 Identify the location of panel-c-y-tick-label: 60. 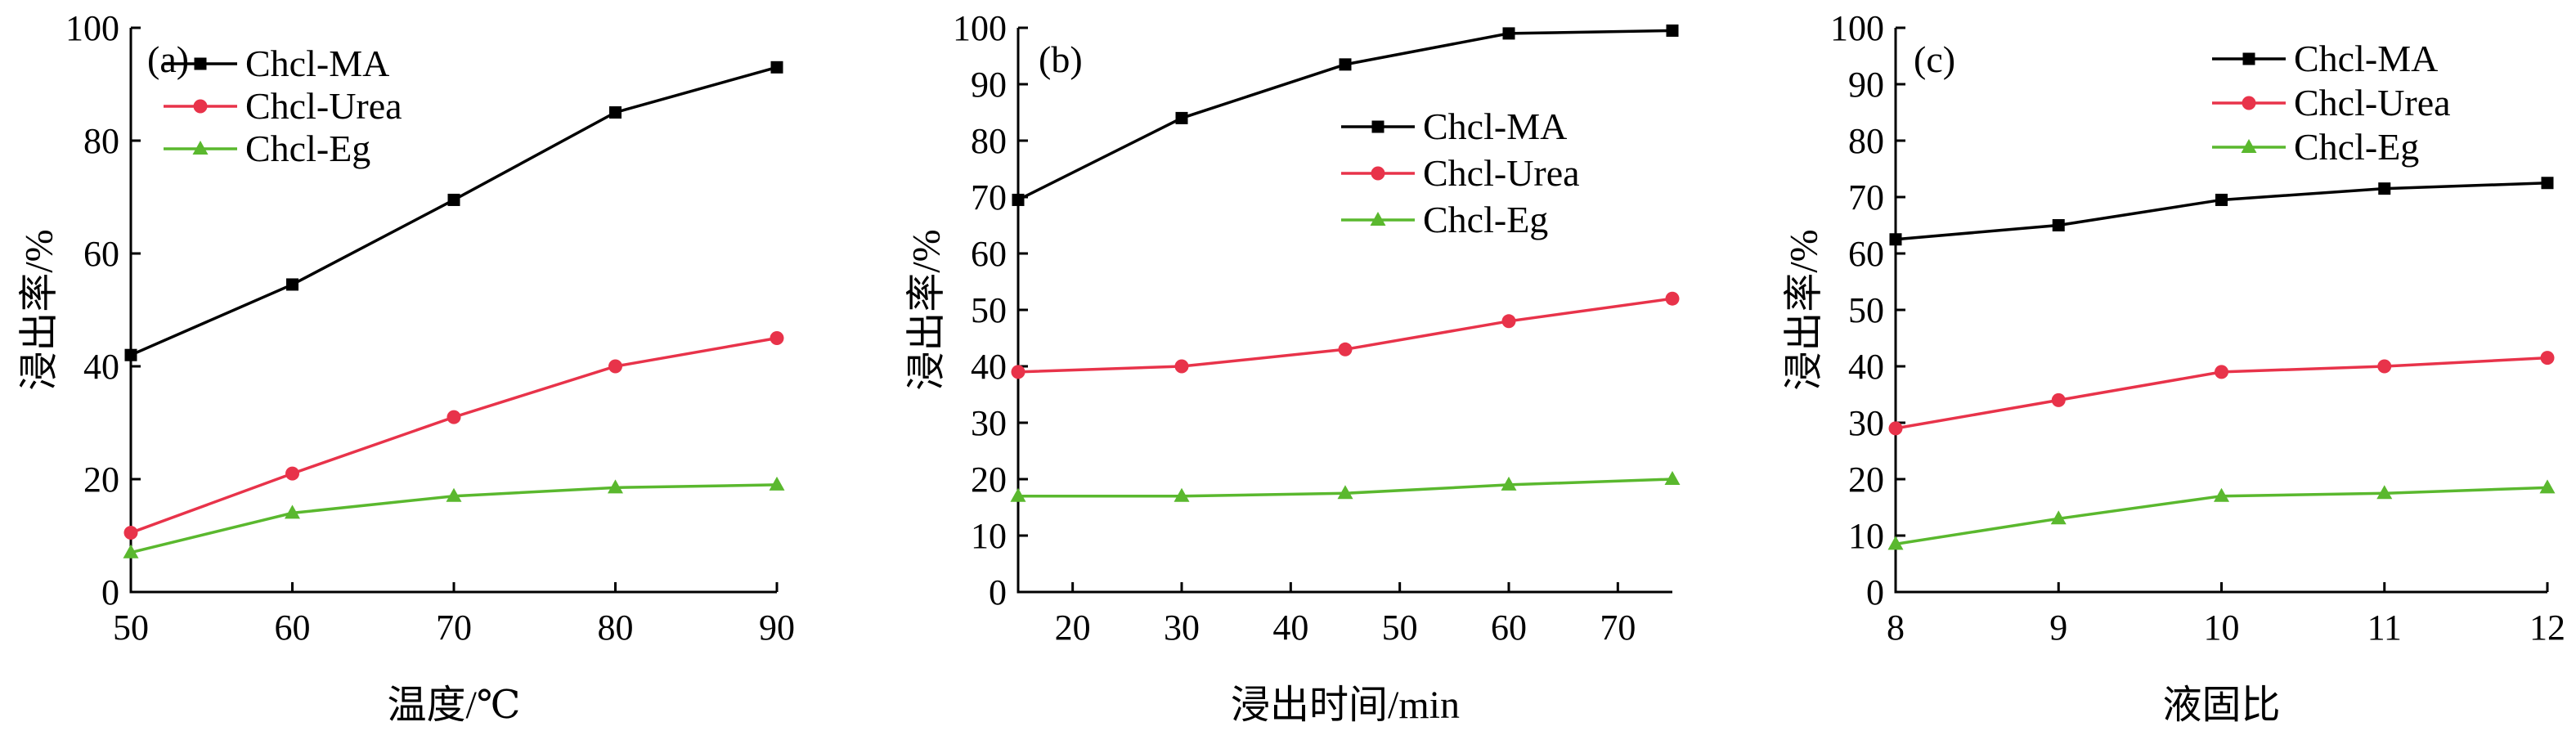
(1866, 254).